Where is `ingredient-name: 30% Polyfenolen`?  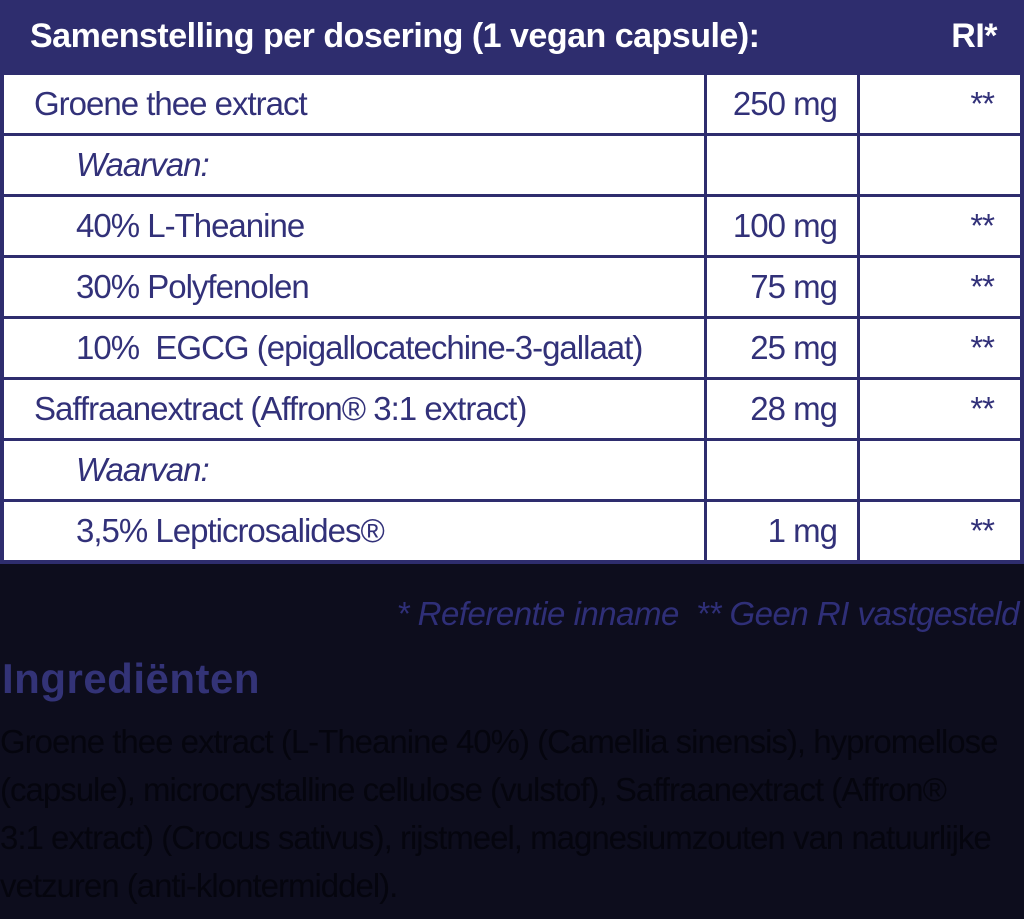
ingredient-name: 30% Polyfenolen is located at coordinates (355, 287).